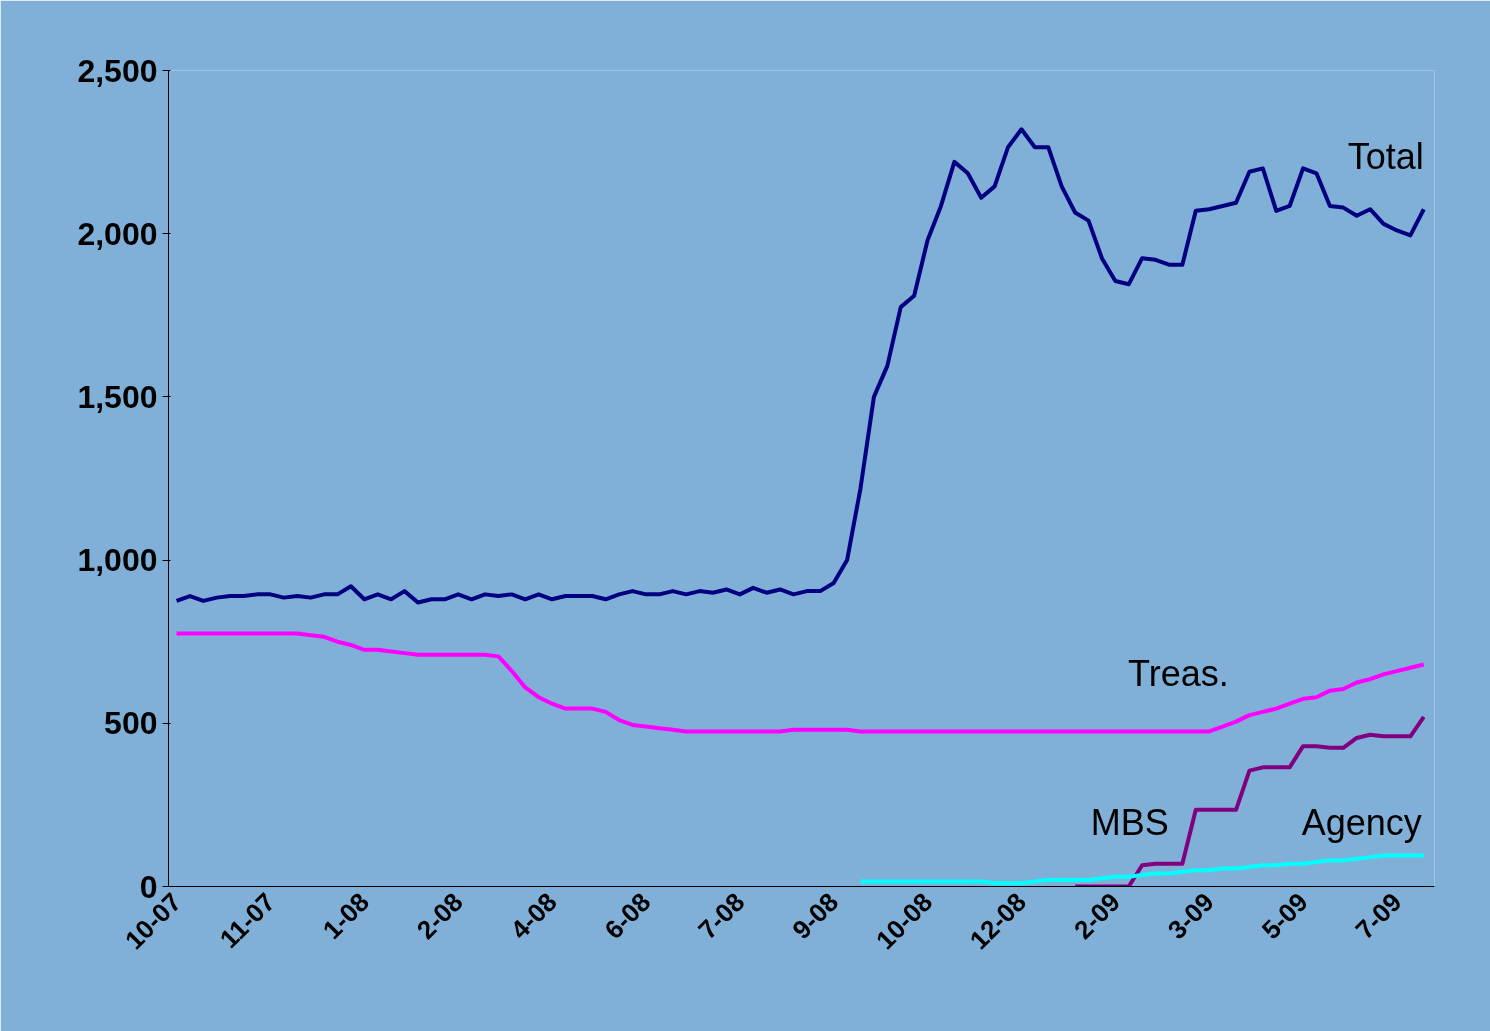 The height and width of the screenshot is (1031, 1490). I want to click on series-label: MBS, so click(1129, 823).